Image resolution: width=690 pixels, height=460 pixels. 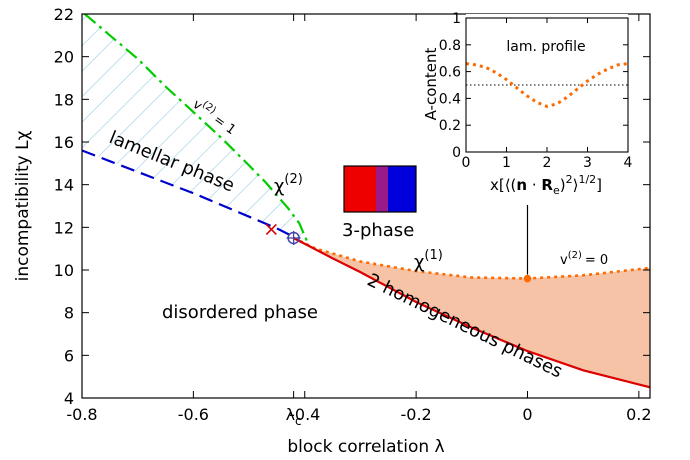 I want to click on y-tick-label: 12, so click(x=64, y=227).